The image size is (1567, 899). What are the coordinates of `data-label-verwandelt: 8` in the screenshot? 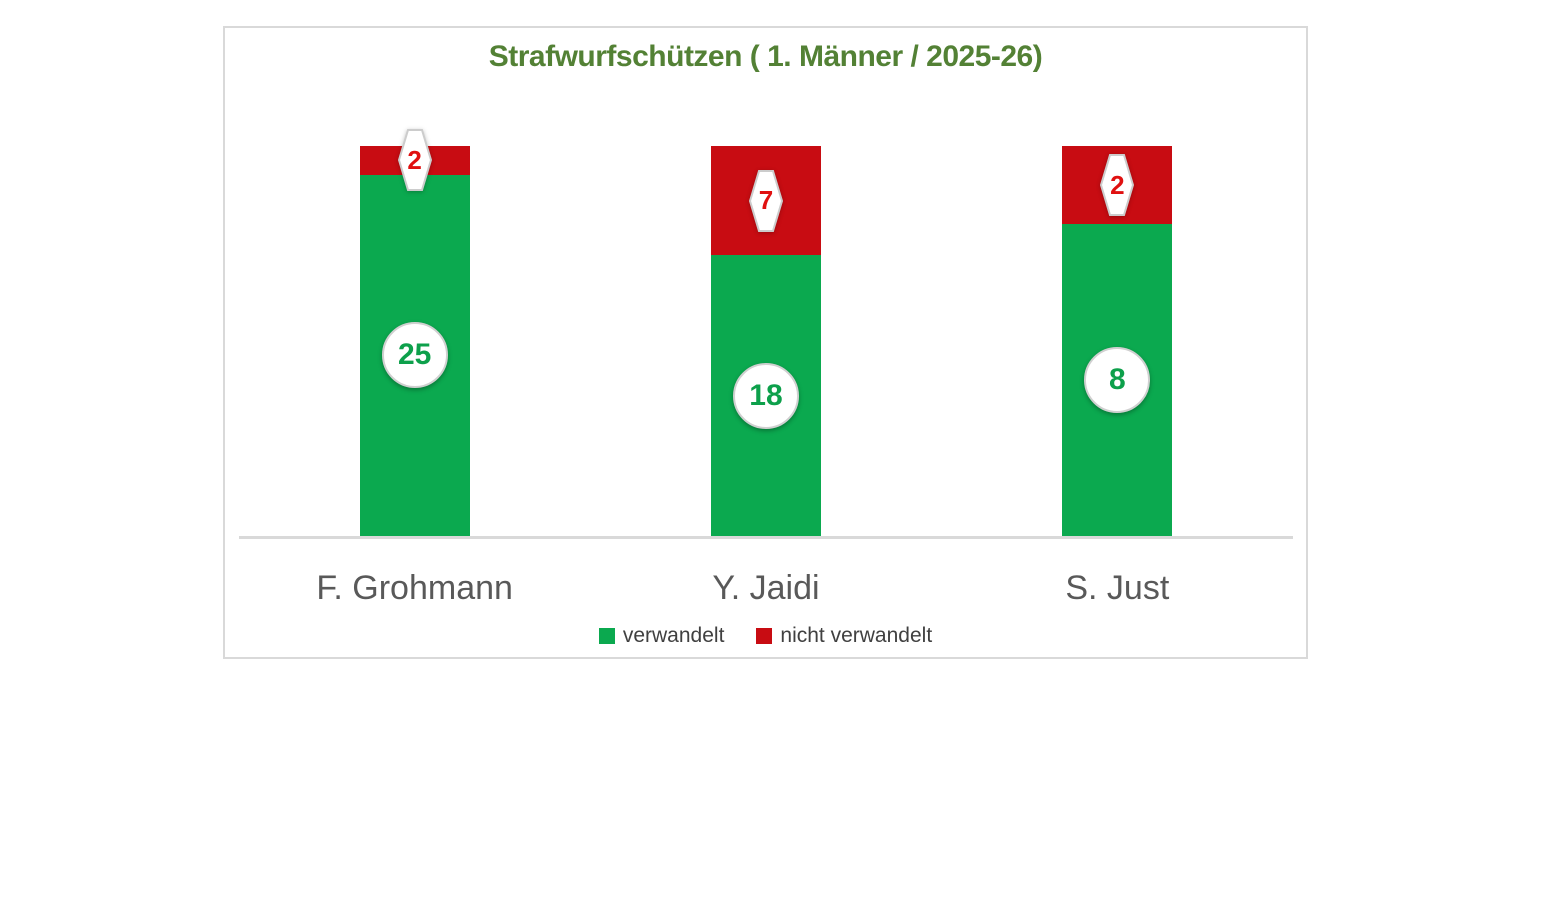 It's located at (1117, 380).